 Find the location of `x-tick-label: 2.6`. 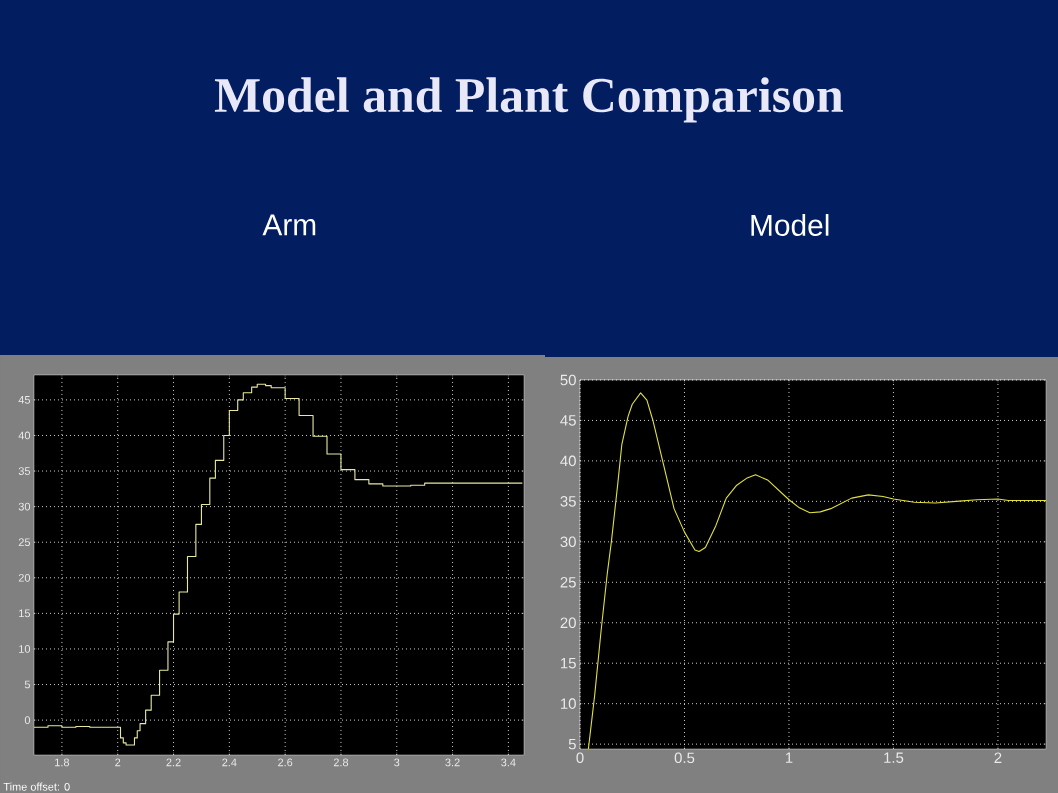

x-tick-label: 2.6 is located at coordinates (285, 762).